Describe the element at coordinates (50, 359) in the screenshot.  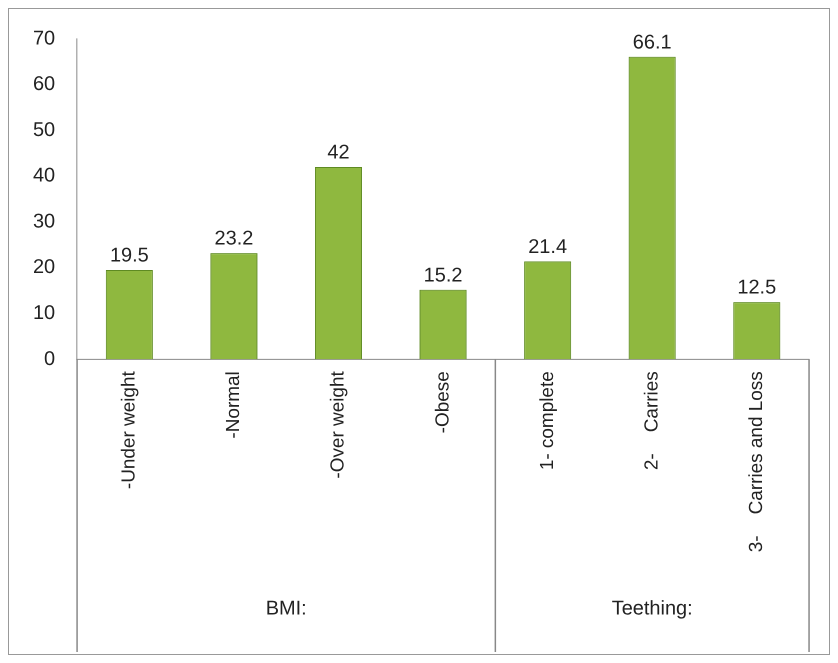
I see `y-tick-label: 0` at that location.